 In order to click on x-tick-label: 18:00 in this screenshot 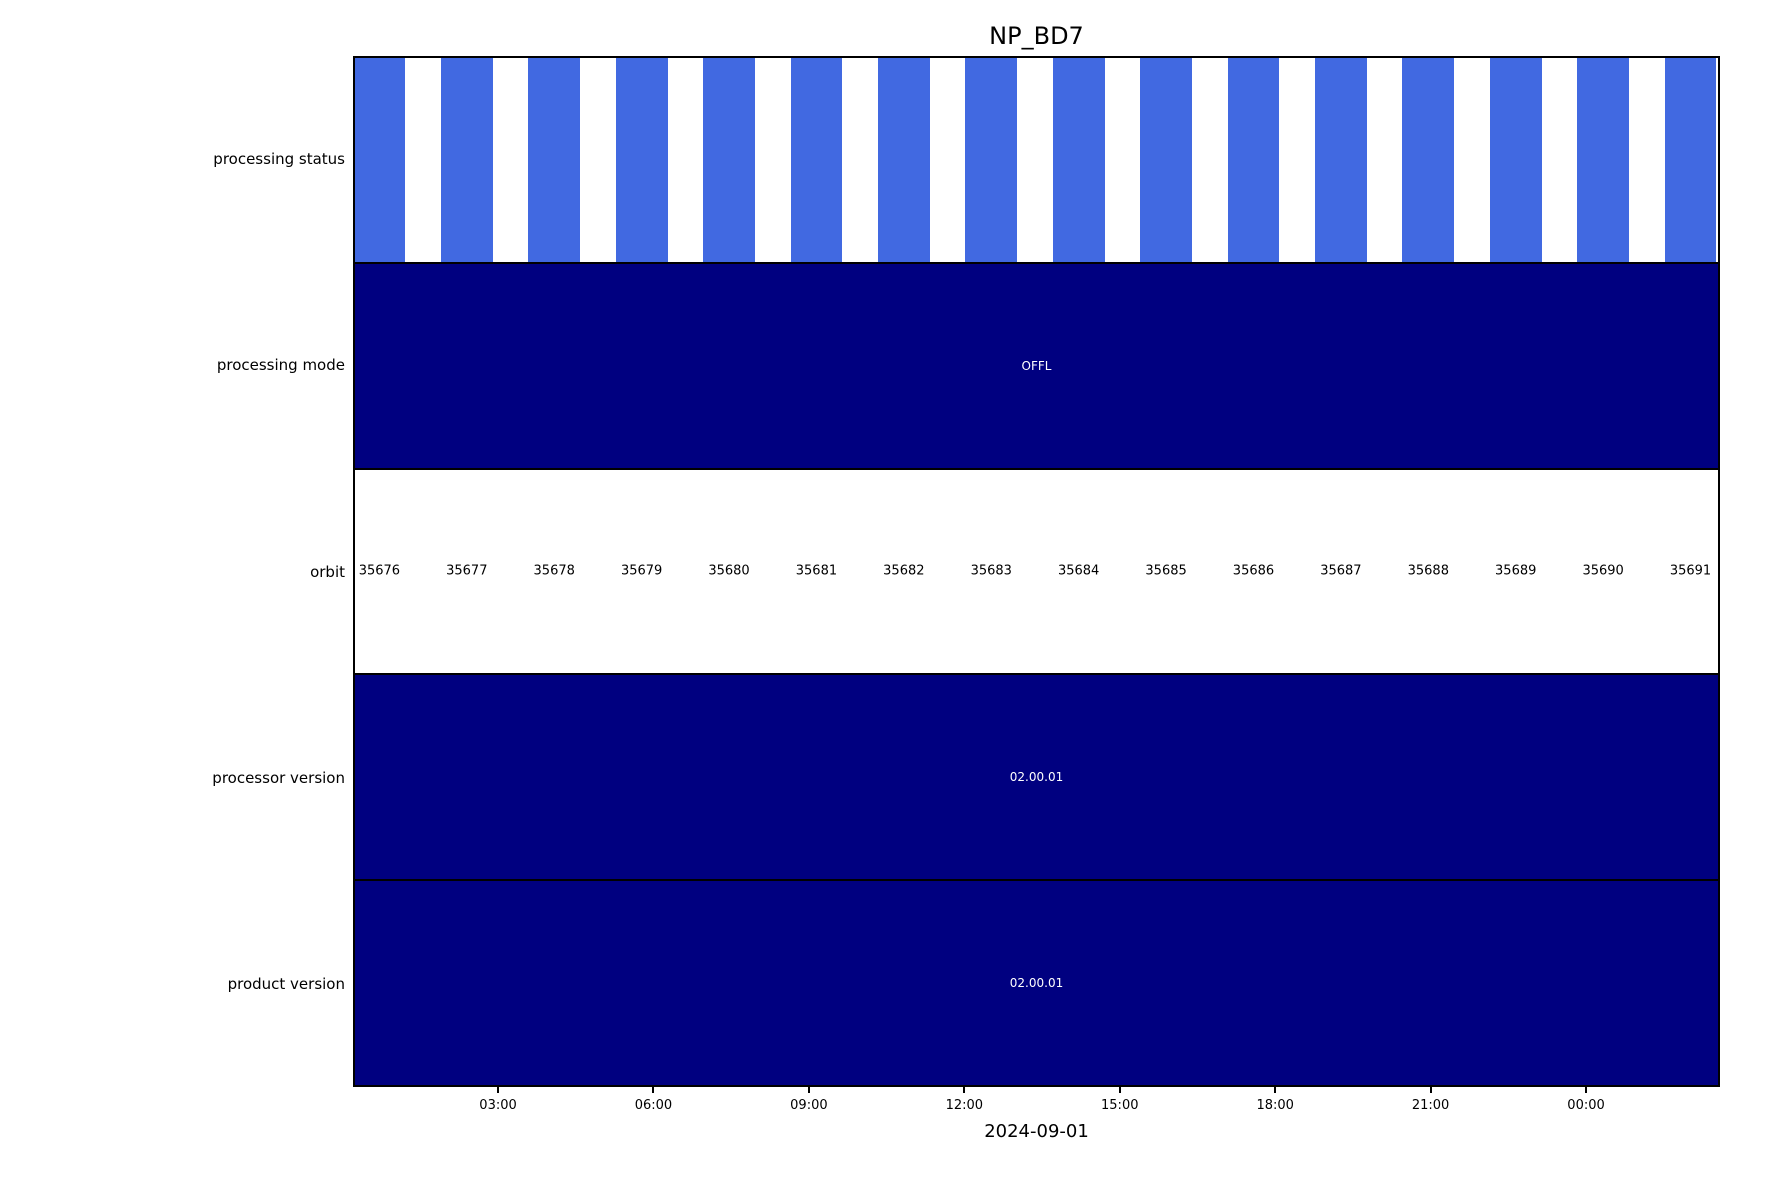, I will do `click(1275, 1105)`.